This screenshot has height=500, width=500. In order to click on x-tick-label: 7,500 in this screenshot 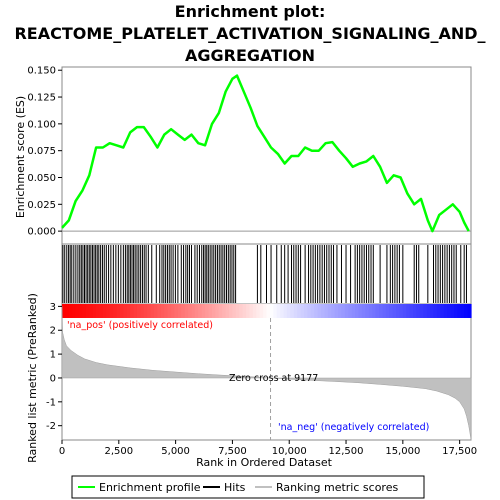, I will do `click(232, 451)`.